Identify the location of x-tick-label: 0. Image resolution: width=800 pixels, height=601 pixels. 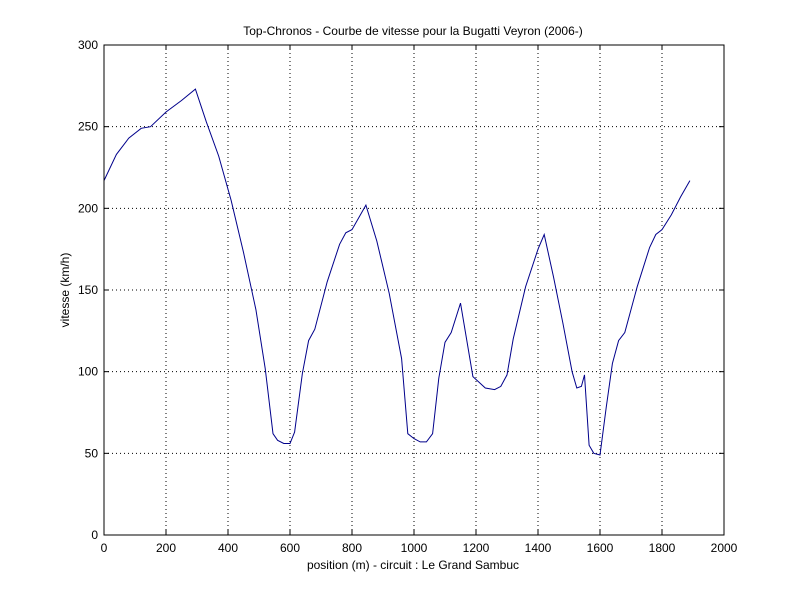
(104, 548).